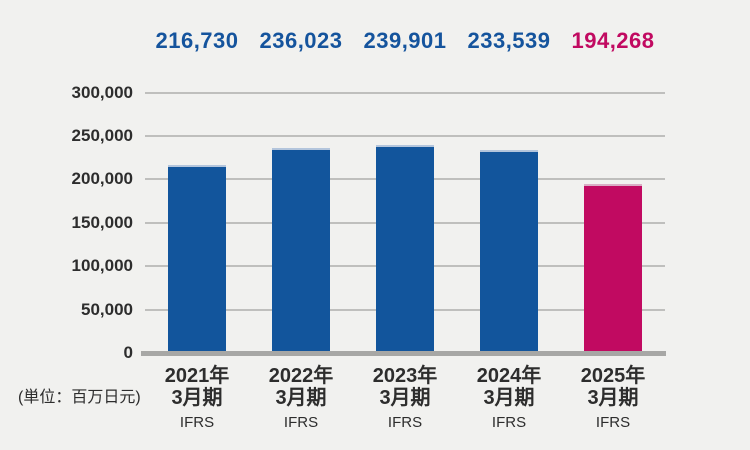 The width and height of the screenshot is (750, 450). I want to click on value-label: 216,730, so click(197, 40).